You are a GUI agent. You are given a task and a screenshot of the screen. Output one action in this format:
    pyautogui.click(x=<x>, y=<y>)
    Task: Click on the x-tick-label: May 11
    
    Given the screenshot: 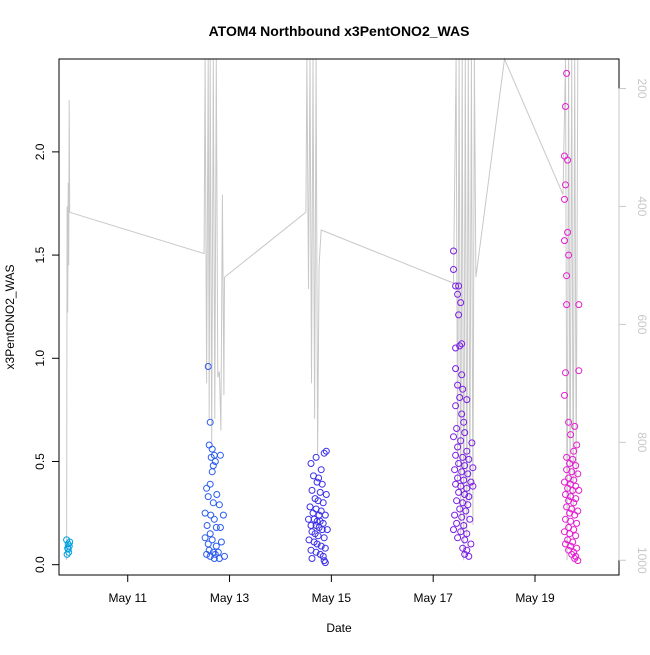 What is the action you would take?
    pyautogui.click(x=127, y=598)
    